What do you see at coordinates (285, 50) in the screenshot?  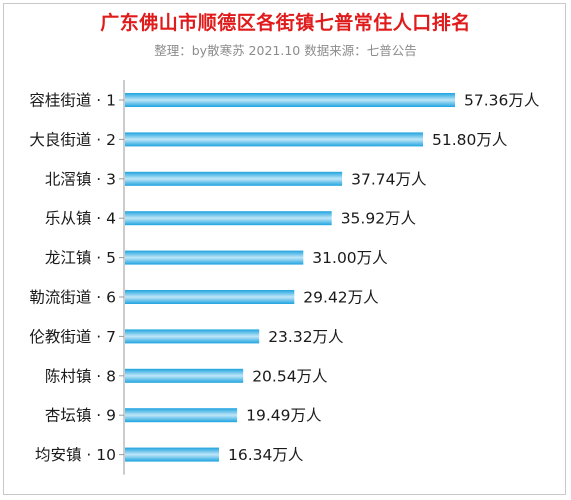 I see `chart-subtitle: 整理：by散寒苏 2021.10 数据来源：七普公告` at bounding box center [285, 50].